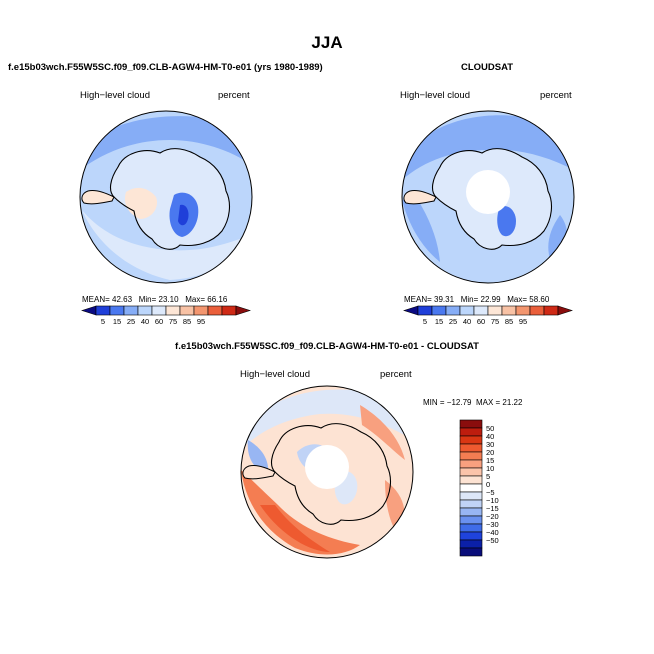 The height and width of the screenshot is (654, 654). What do you see at coordinates (488, 484) in the screenshot?
I see `diff-colorbar-tick-label: 0` at bounding box center [488, 484].